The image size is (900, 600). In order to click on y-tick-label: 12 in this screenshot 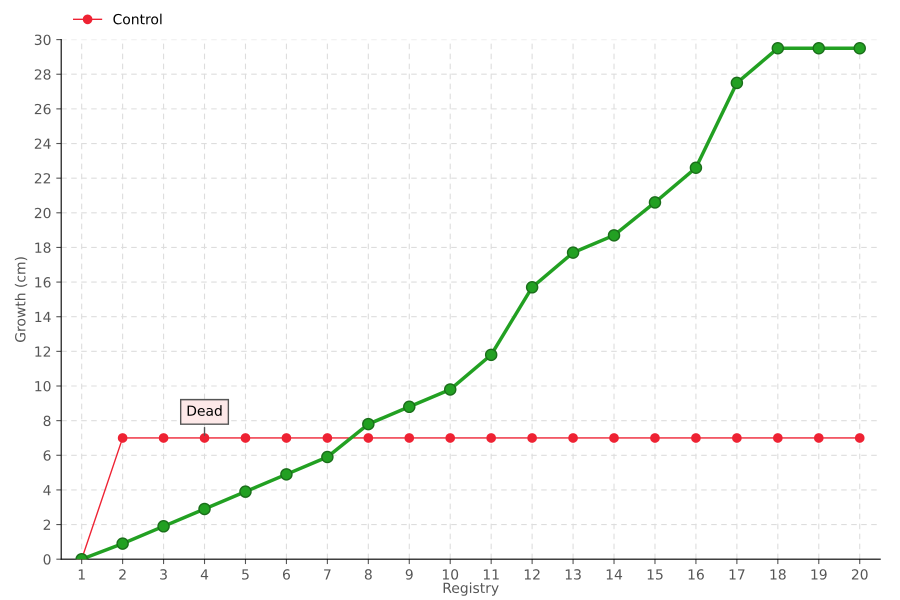, I will do `click(42, 351)`.